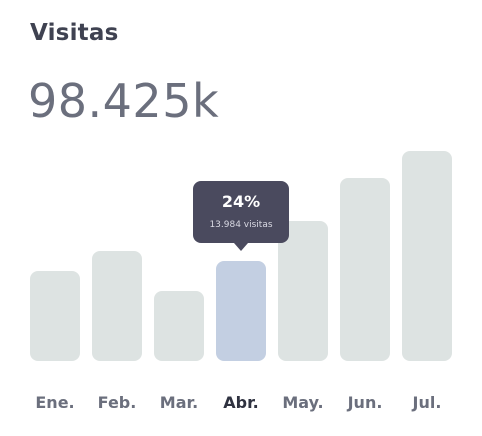  What do you see at coordinates (54, 402) in the screenshot?
I see `x-label-ene: Ene.` at bounding box center [54, 402].